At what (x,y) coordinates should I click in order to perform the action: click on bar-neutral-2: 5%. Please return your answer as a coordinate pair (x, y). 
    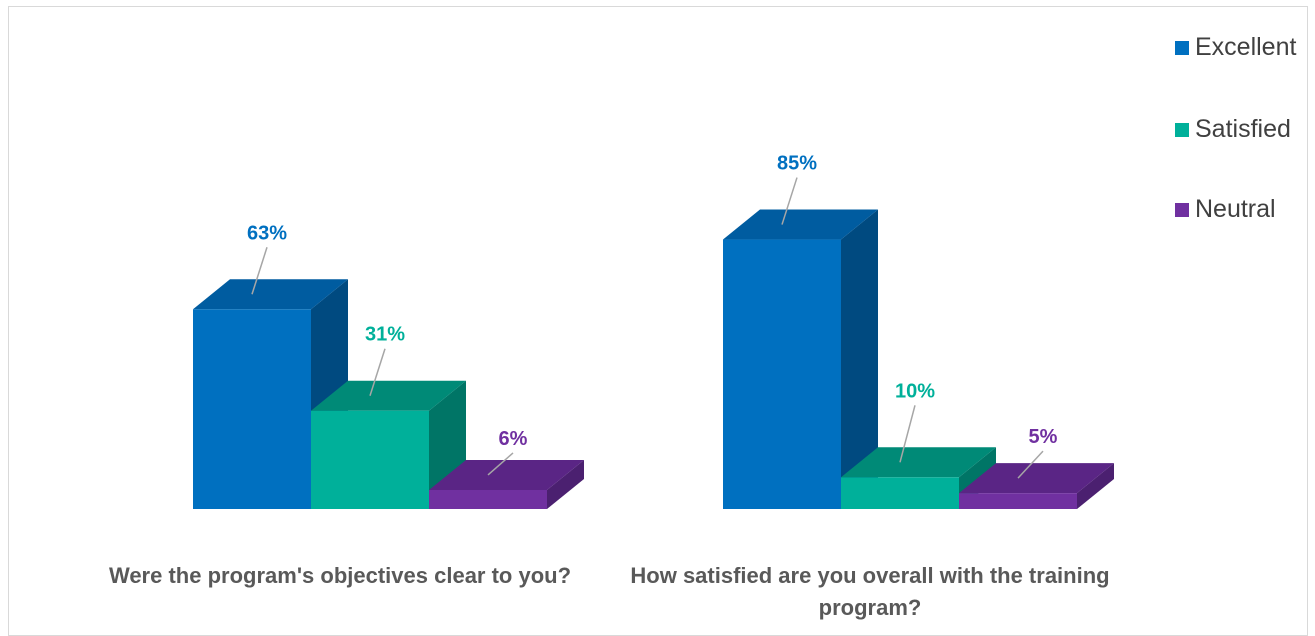
    Looking at the image, I should click on (1036, 467).